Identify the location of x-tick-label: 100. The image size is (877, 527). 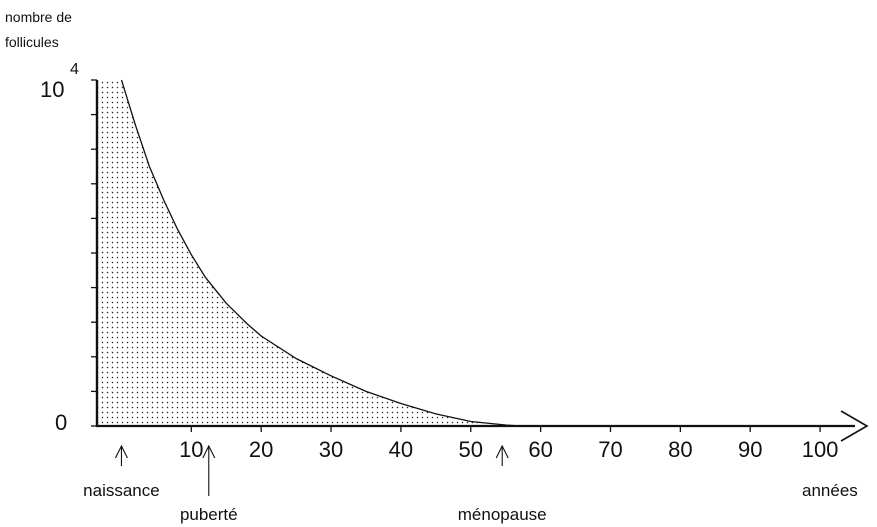
(820, 449).